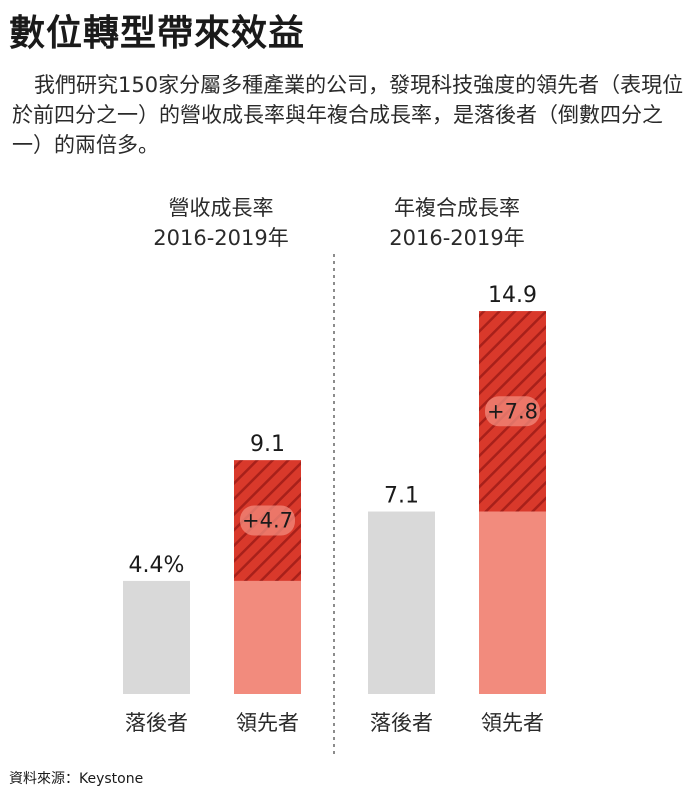 This screenshot has width=700, height=793. What do you see at coordinates (401, 723) in the screenshot?
I see `category-label-cagr-0: 落後者` at bounding box center [401, 723].